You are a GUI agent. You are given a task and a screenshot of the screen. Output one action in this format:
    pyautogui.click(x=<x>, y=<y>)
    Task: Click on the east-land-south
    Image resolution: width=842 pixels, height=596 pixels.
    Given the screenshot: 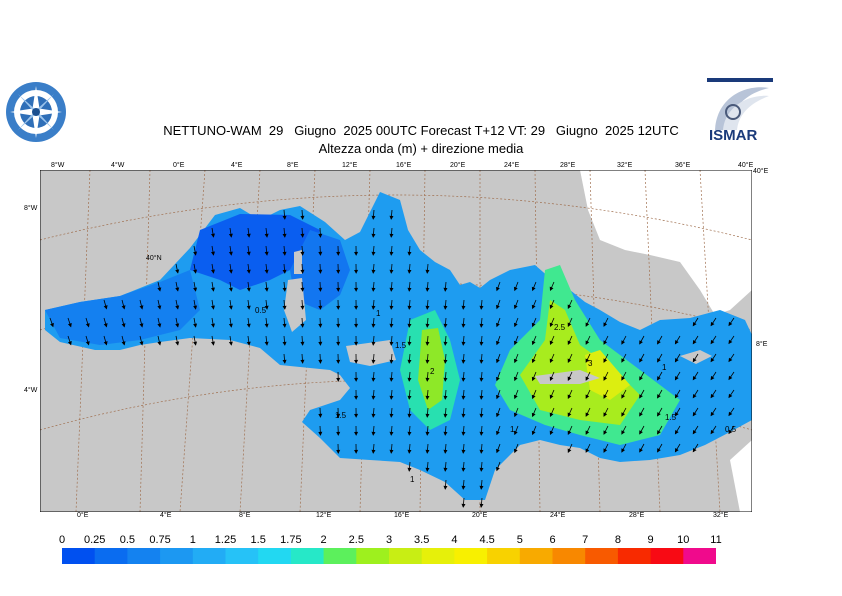 What is the action you would take?
    pyautogui.click(x=741, y=476)
    